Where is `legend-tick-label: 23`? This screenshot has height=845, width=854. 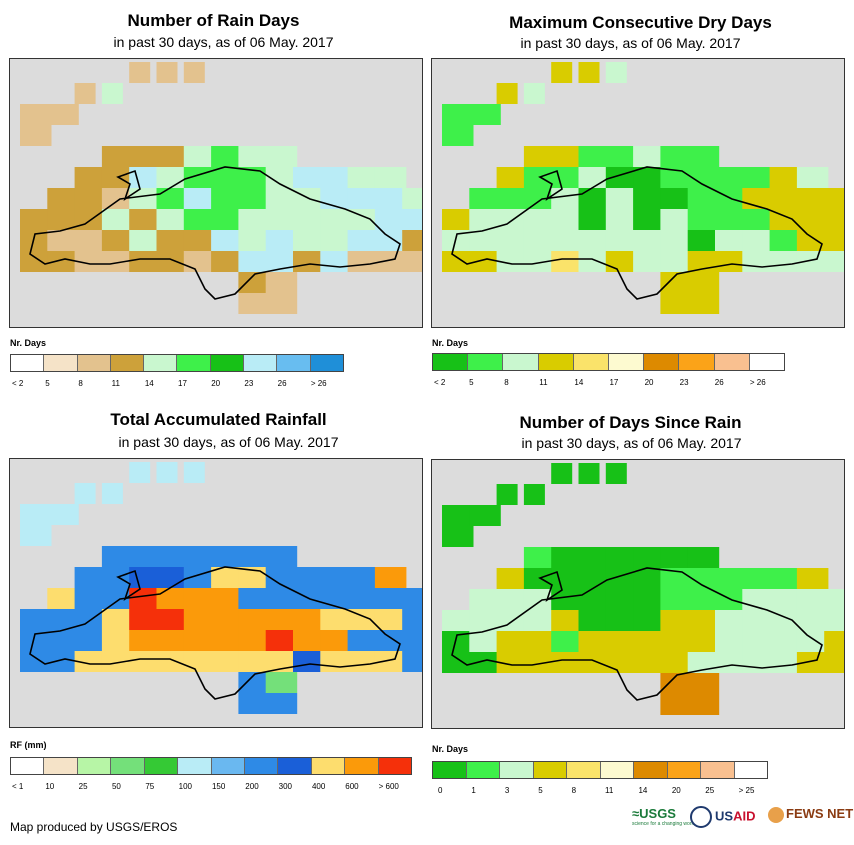
legend-tick-label: 23 is located at coordinates (684, 382).